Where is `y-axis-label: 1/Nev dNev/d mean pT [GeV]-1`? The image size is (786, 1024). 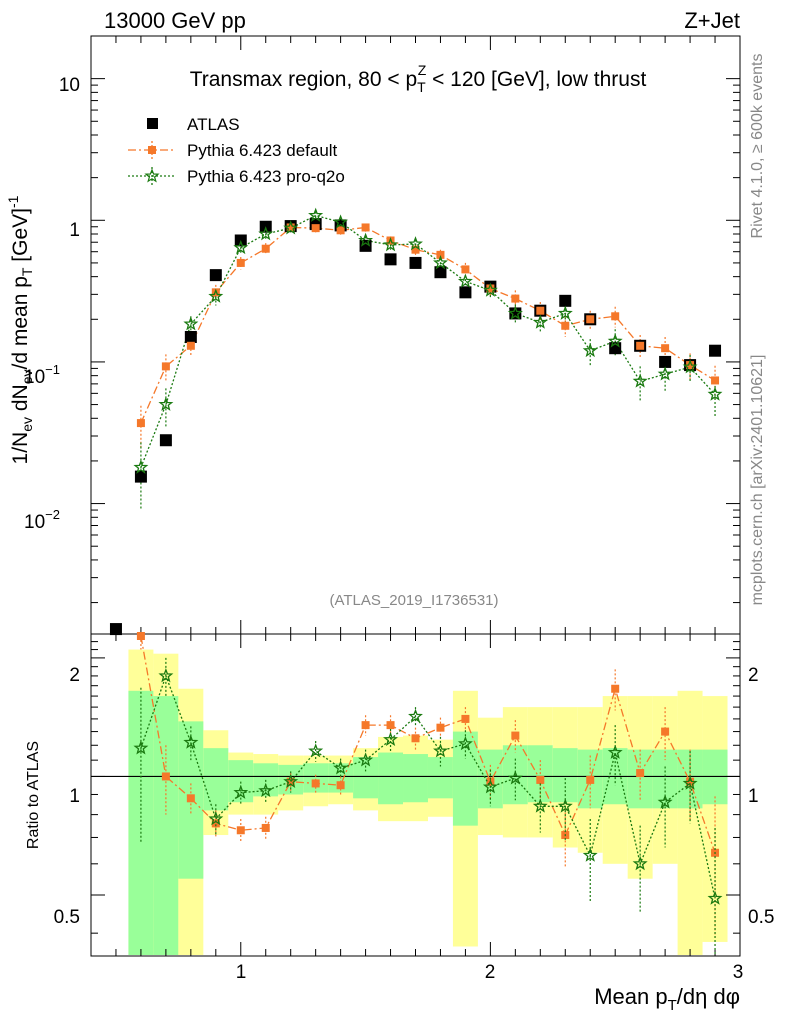 y-axis-label: 1/Nev dNev/d mean pT [GeV]-1 is located at coordinates (20, 329).